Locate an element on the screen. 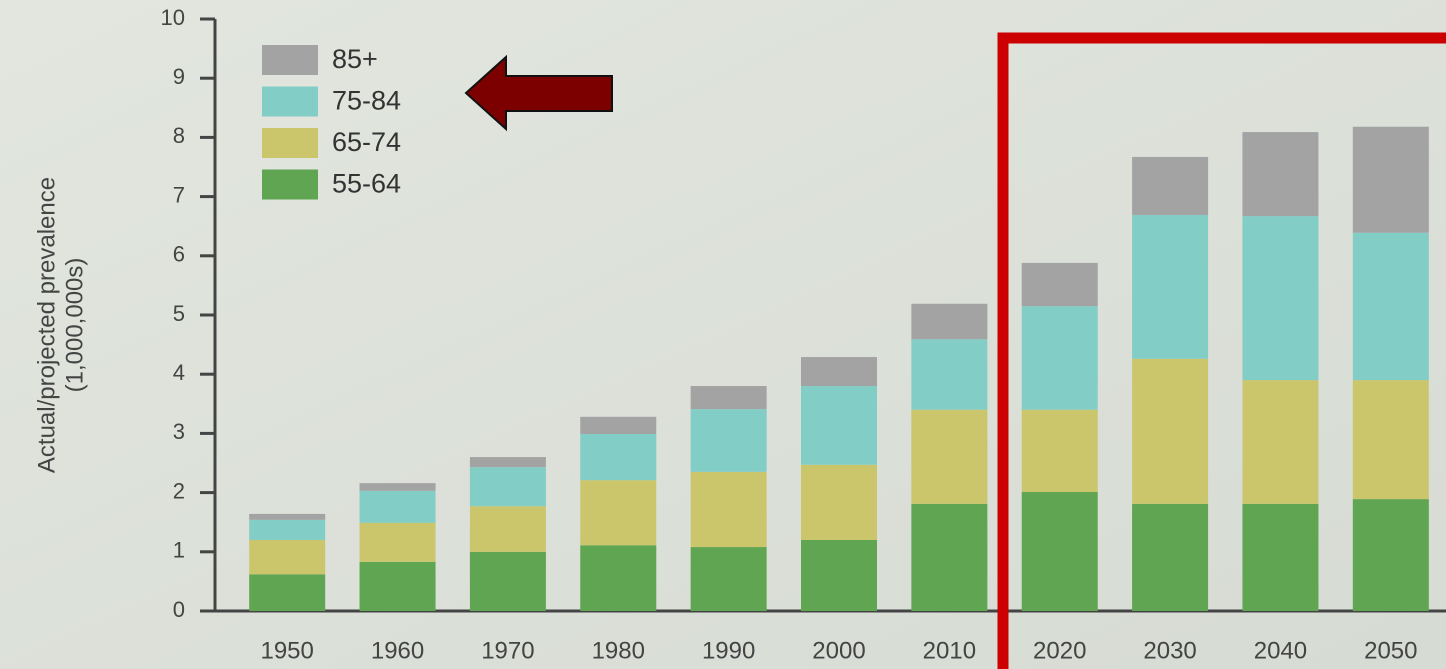  y-tick-label: 7 is located at coordinates (179, 194).